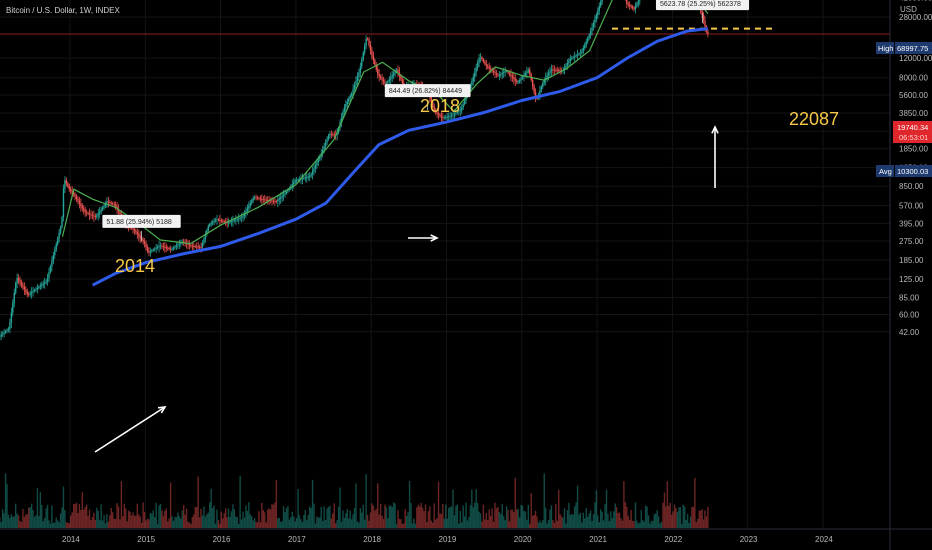  What do you see at coordinates (911, 186) in the screenshot?
I see `price-tick: 850.00` at bounding box center [911, 186].